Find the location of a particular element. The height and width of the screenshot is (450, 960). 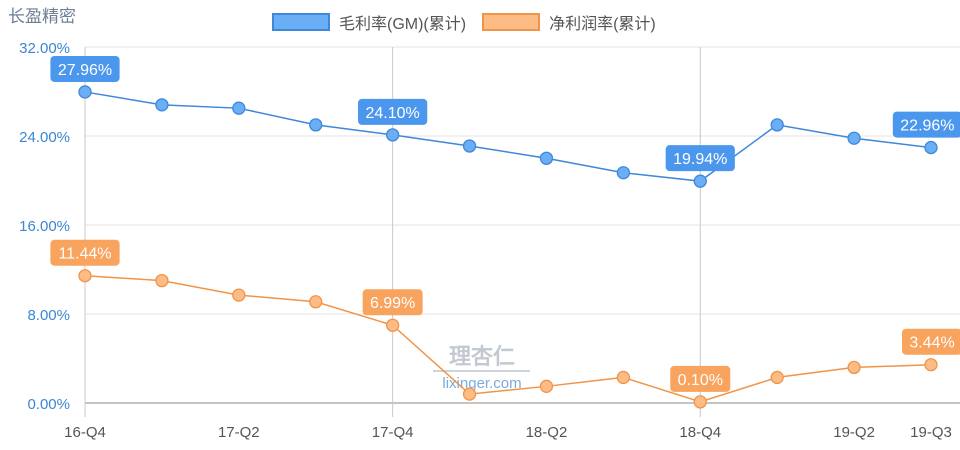

legend-item-gm: 毛利率(GM)(累计) is located at coordinates (369, 22).